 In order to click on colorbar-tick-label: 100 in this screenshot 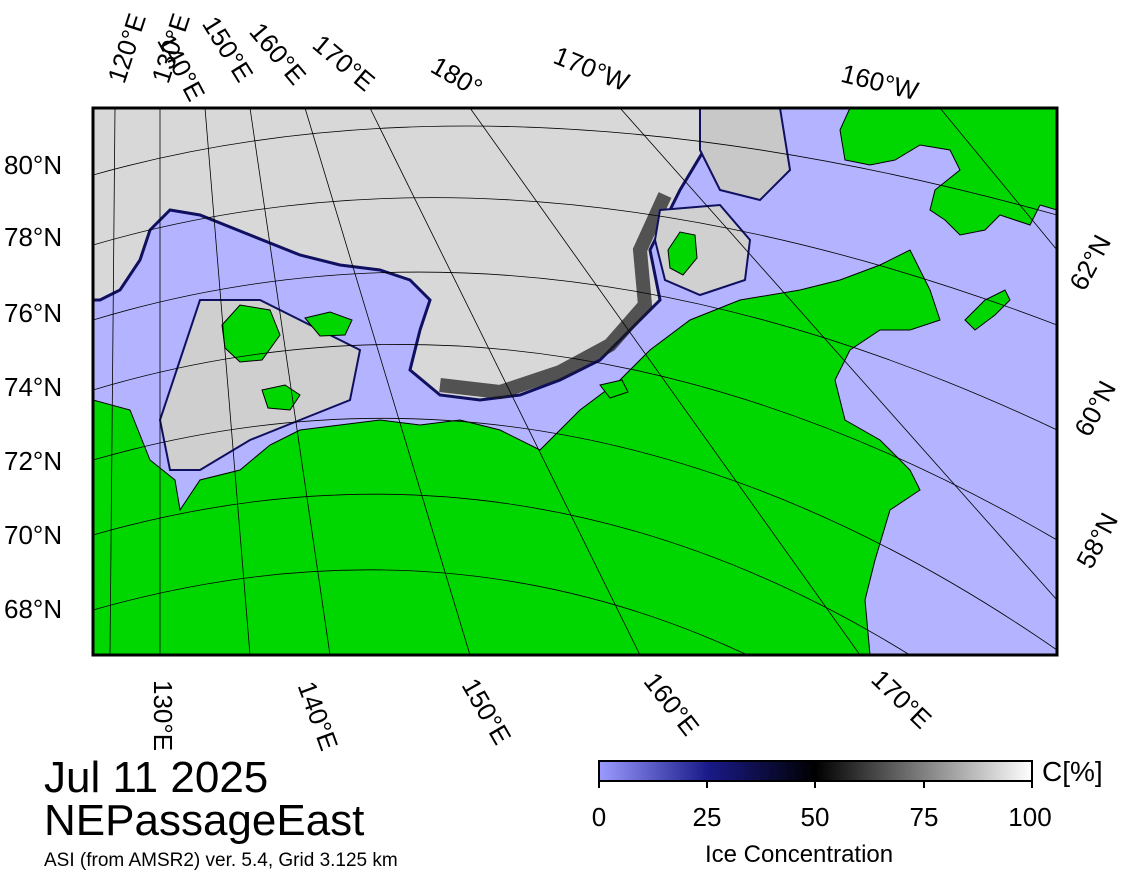, I will do `click(1030, 817)`.